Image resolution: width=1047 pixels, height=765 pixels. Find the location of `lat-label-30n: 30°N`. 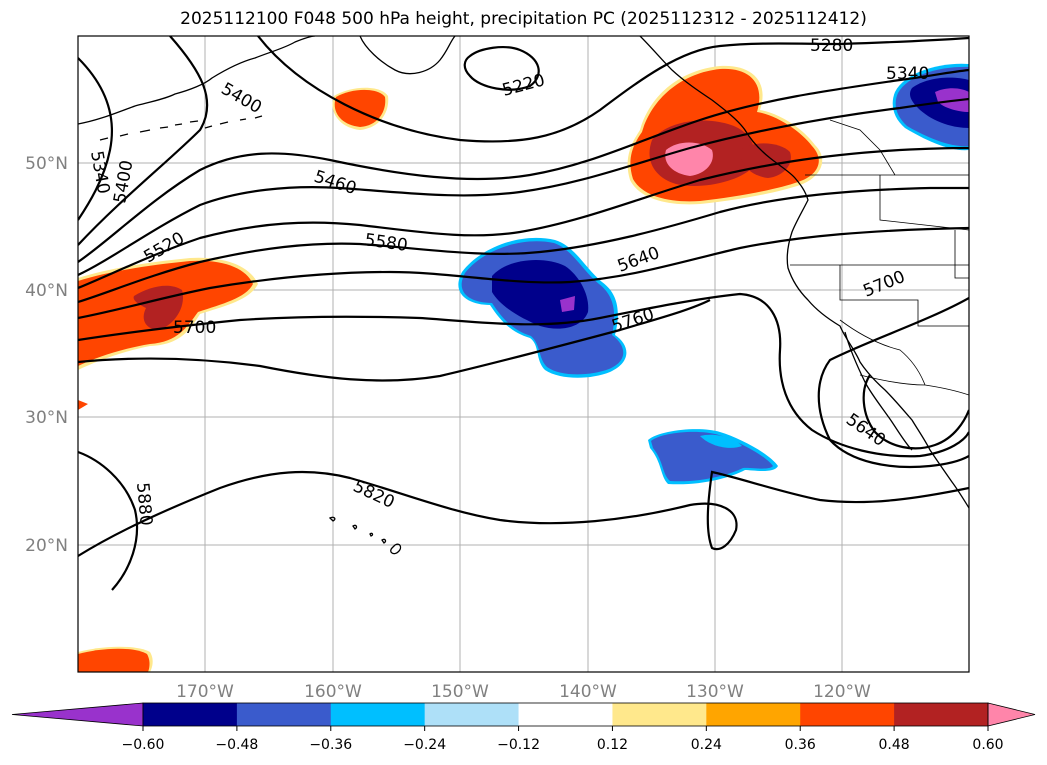

lat-label-30n: 30°N is located at coordinates (46, 418).